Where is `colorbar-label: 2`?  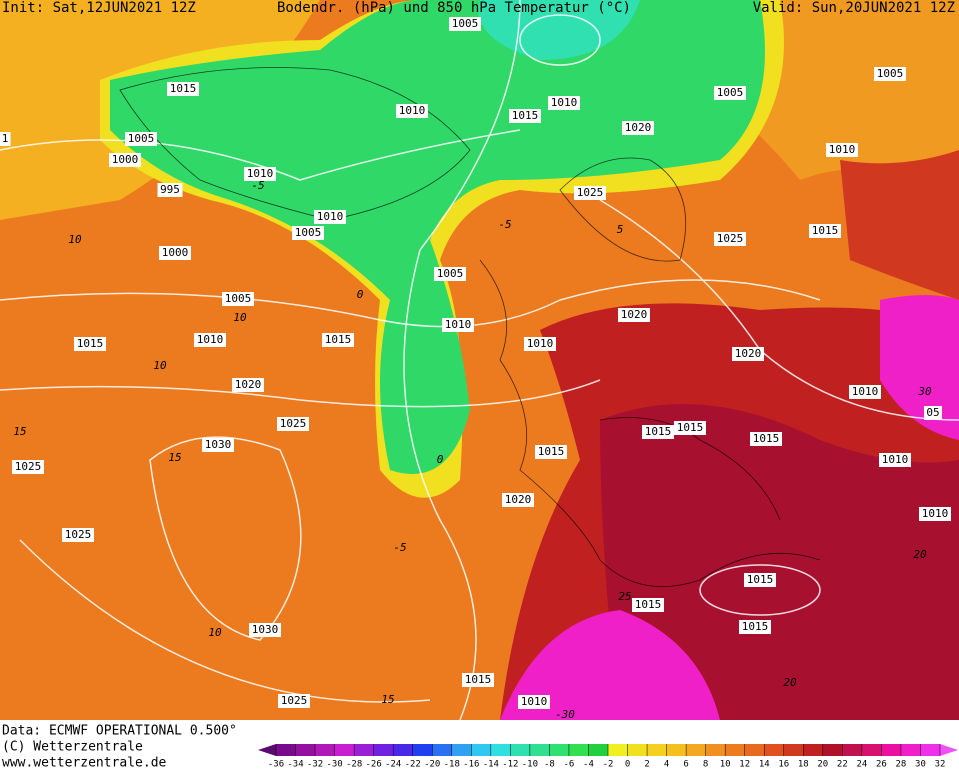 colorbar-label: 2 is located at coordinates (646, 765).